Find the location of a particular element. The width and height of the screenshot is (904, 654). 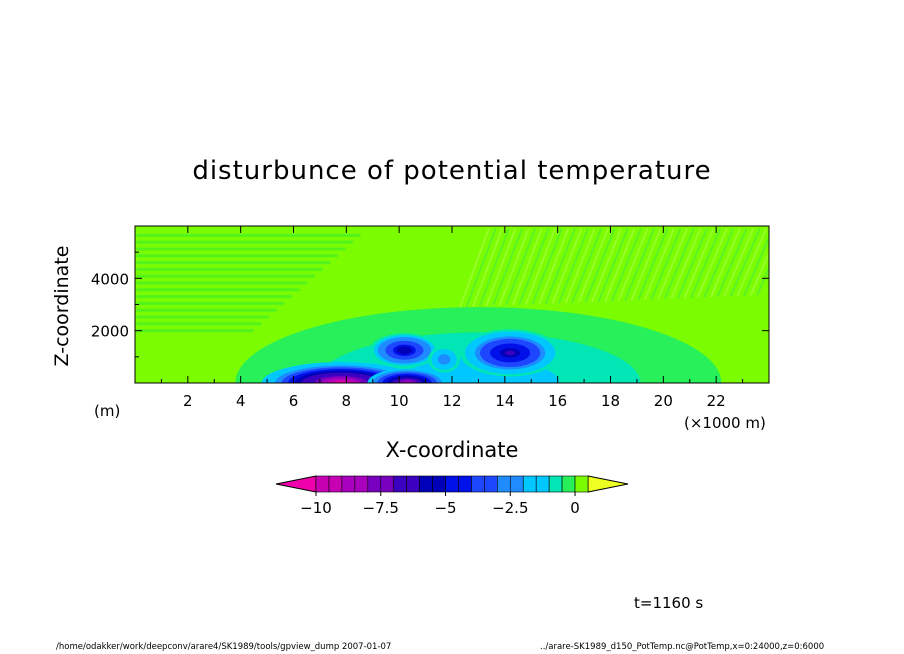

colorbar-tick-label: −10 is located at coordinates (316, 508).